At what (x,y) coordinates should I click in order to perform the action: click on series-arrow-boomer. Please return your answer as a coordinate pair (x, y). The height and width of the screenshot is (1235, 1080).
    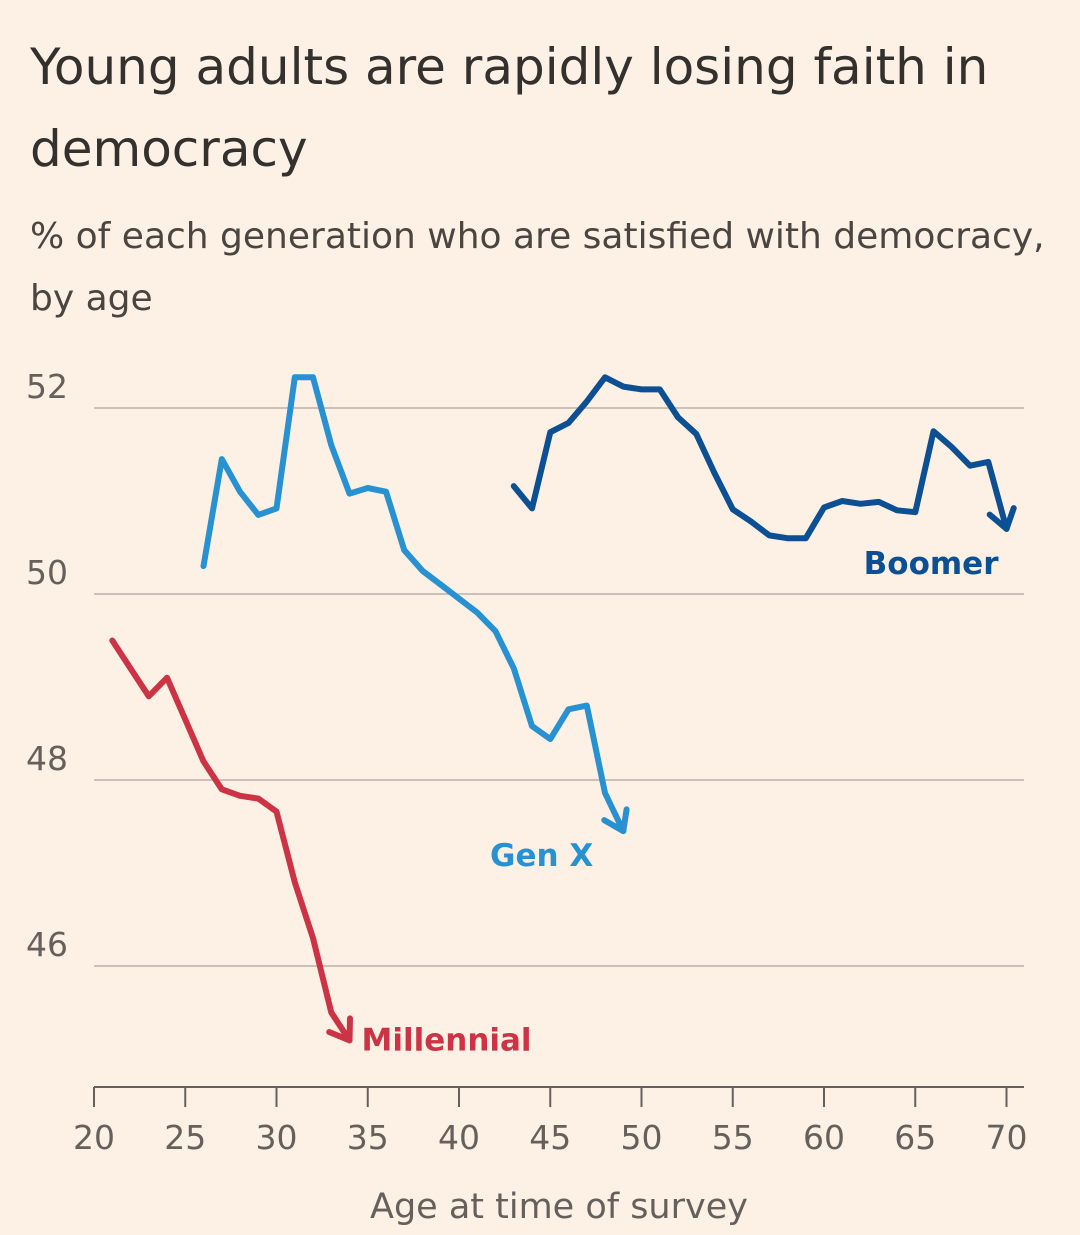
    Looking at the image, I should click on (1001, 518).